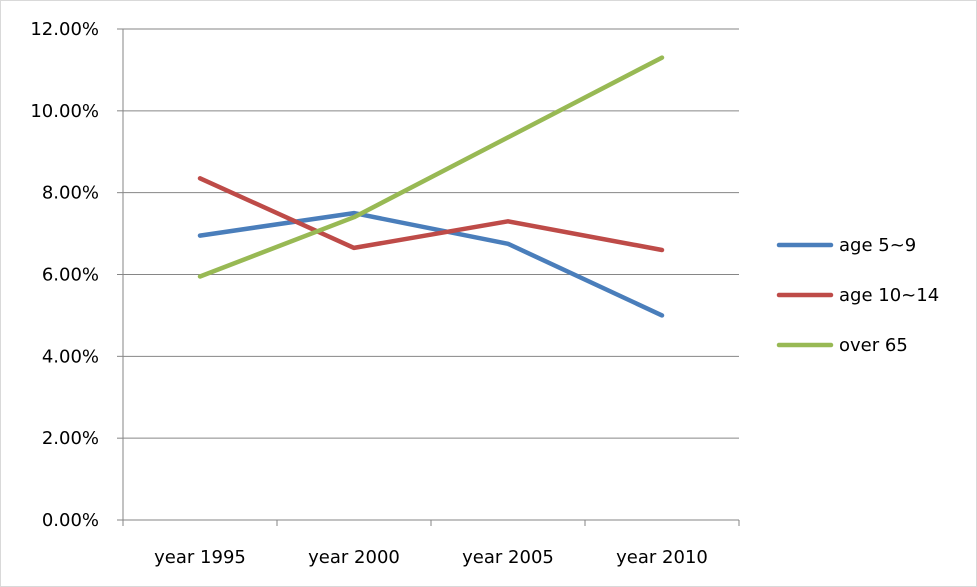 The width and height of the screenshot is (977, 587). I want to click on y-tick-label: 8.00%, so click(70, 193).